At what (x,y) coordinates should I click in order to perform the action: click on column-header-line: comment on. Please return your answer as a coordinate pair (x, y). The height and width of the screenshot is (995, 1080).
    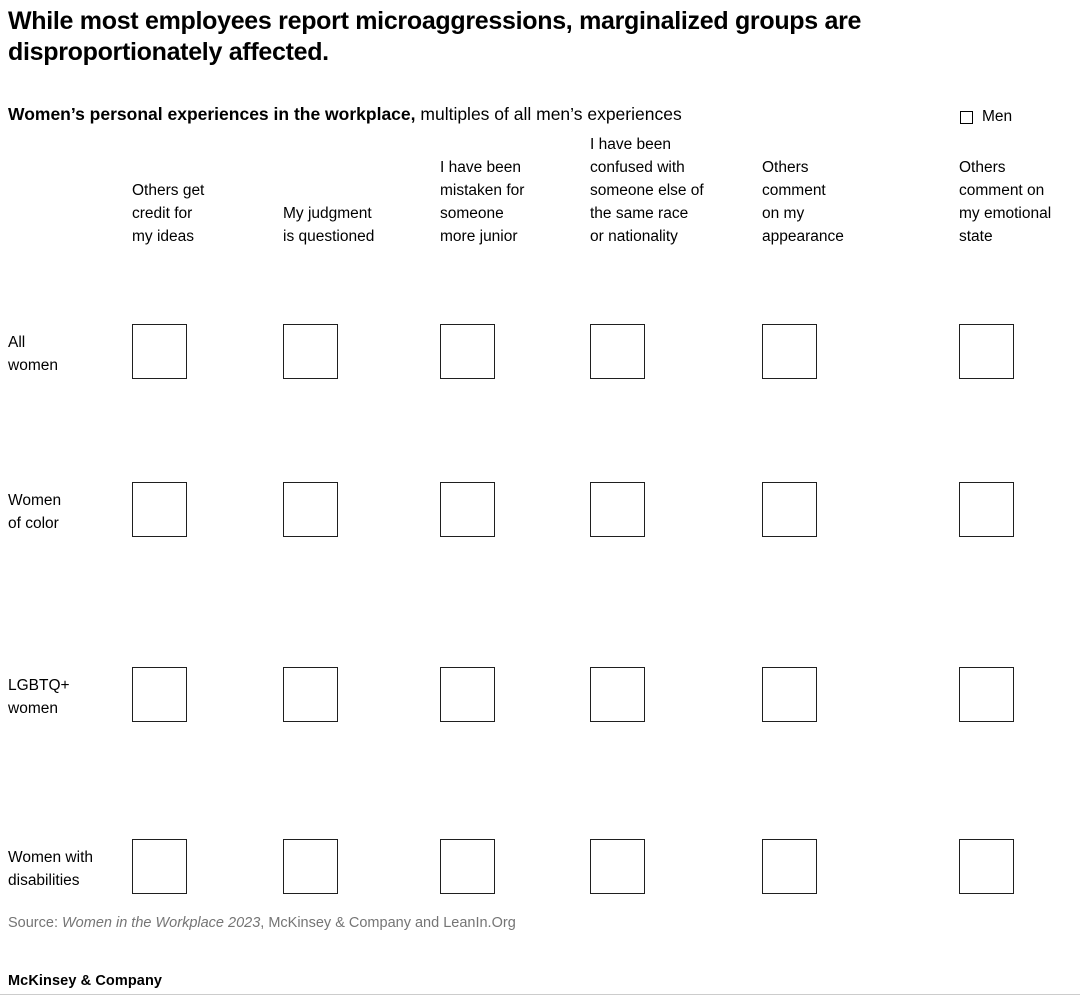
    Looking at the image, I should click on (1002, 190).